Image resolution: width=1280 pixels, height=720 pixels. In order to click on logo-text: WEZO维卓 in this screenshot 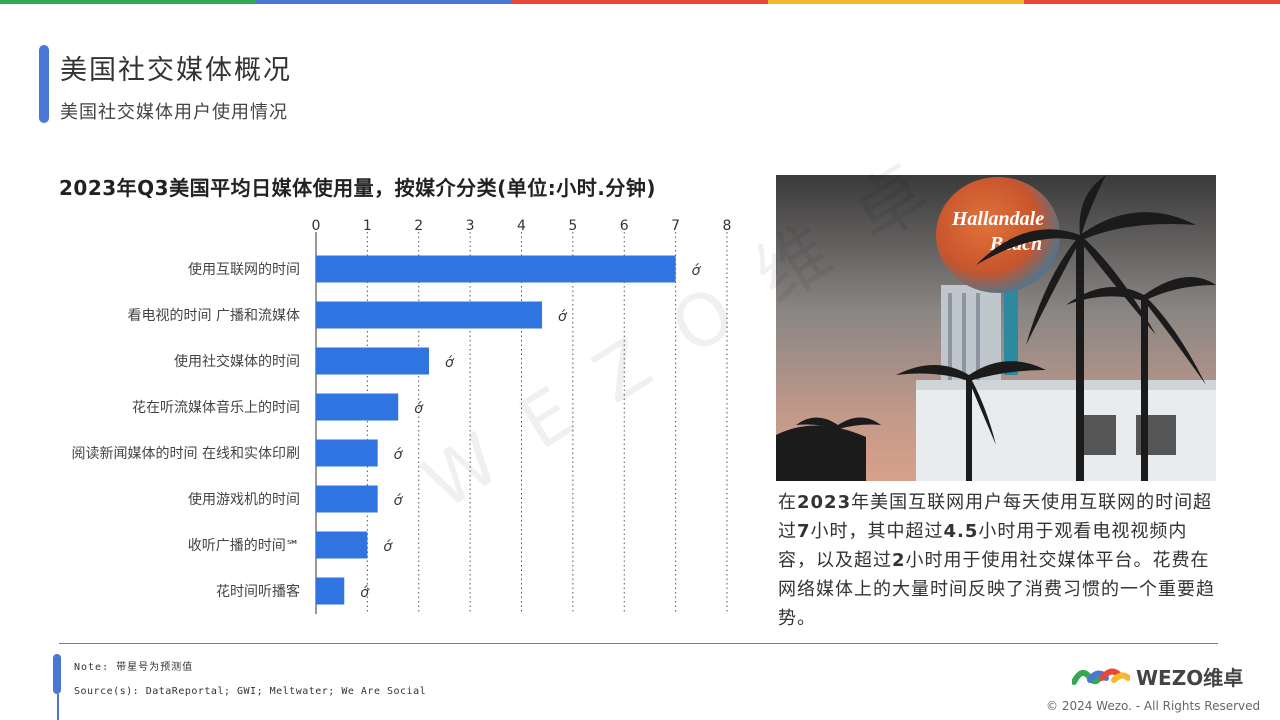, I will do `click(1190, 678)`.